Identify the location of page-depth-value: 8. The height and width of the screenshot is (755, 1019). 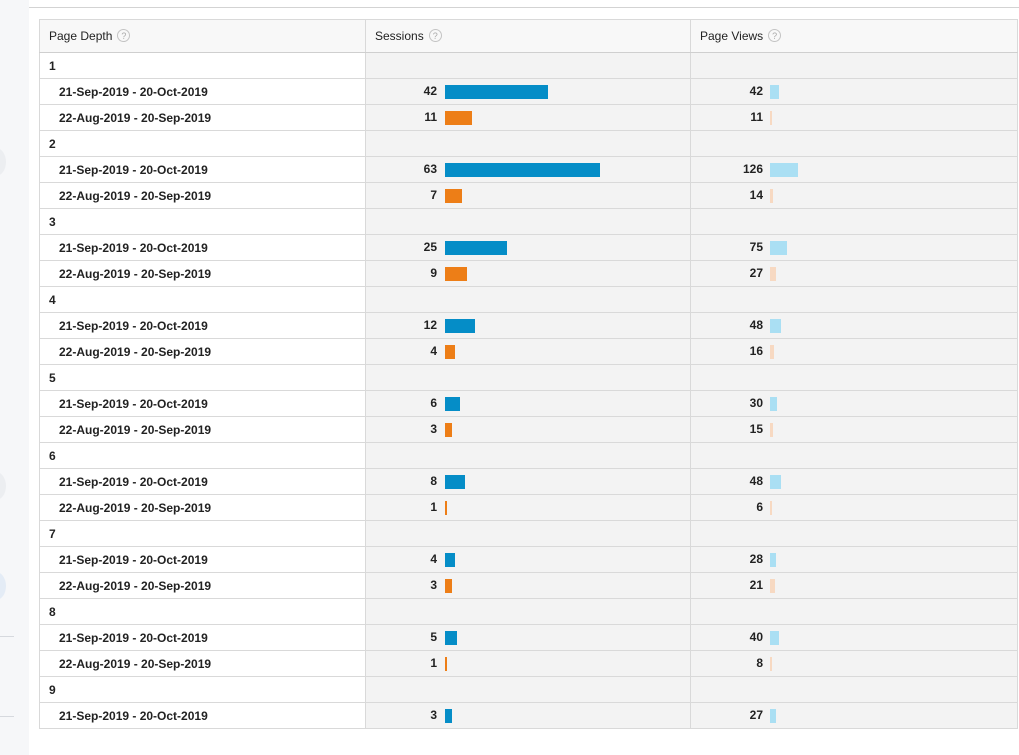
(202, 611).